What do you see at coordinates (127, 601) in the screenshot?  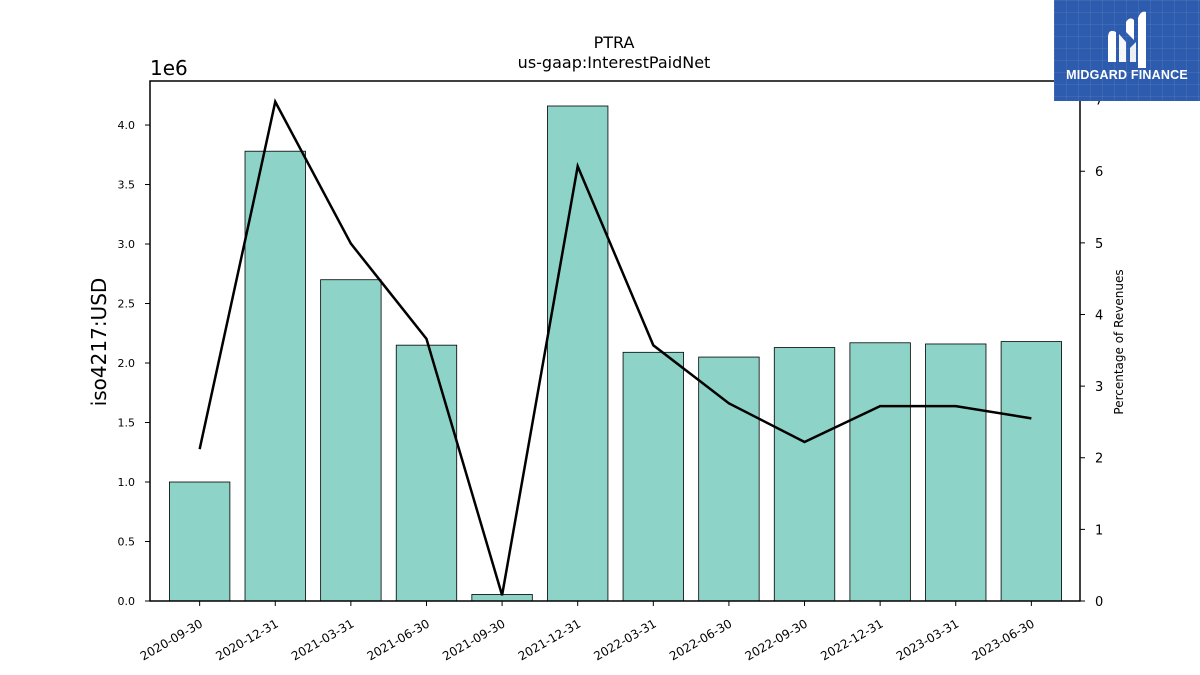 I see `y-tick-label: 0.0` at bounding box center [127, 601].